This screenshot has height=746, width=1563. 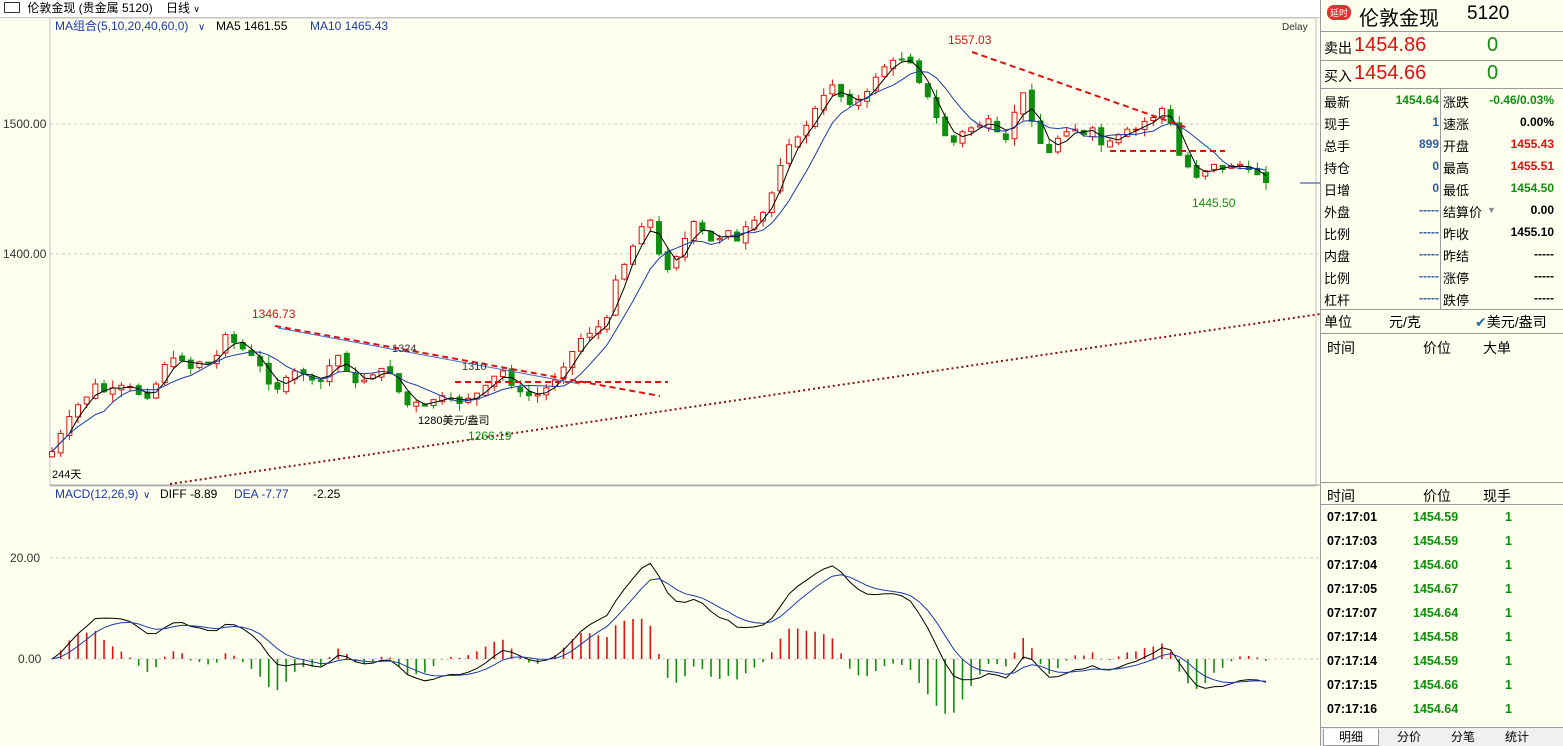 I want to click on chart-icon, so click(x=12, y=8).